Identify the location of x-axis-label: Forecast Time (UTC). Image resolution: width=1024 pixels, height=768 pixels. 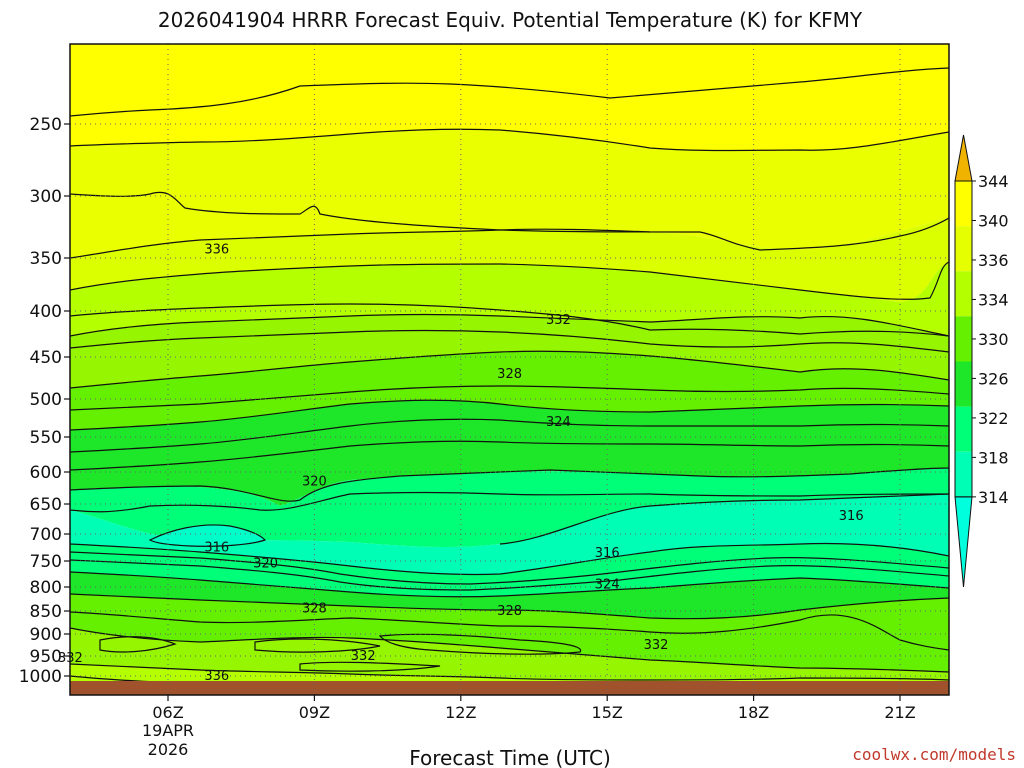
(510, 757).